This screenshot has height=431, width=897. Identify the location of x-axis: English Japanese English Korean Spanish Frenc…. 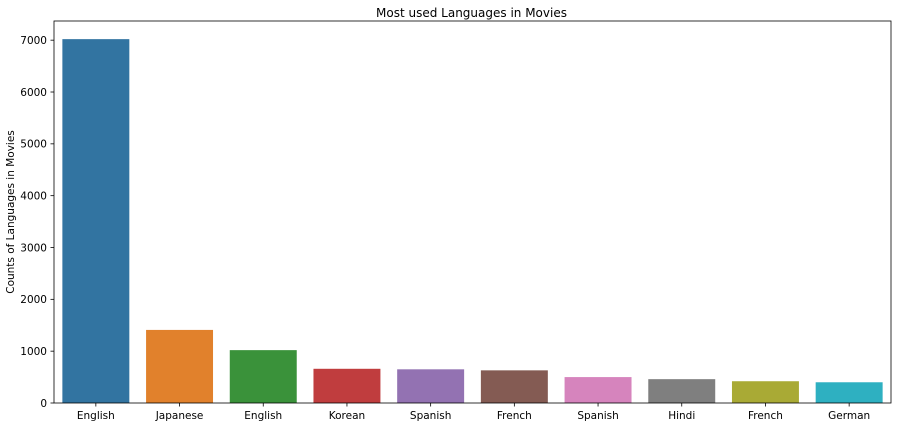
(473, 412).